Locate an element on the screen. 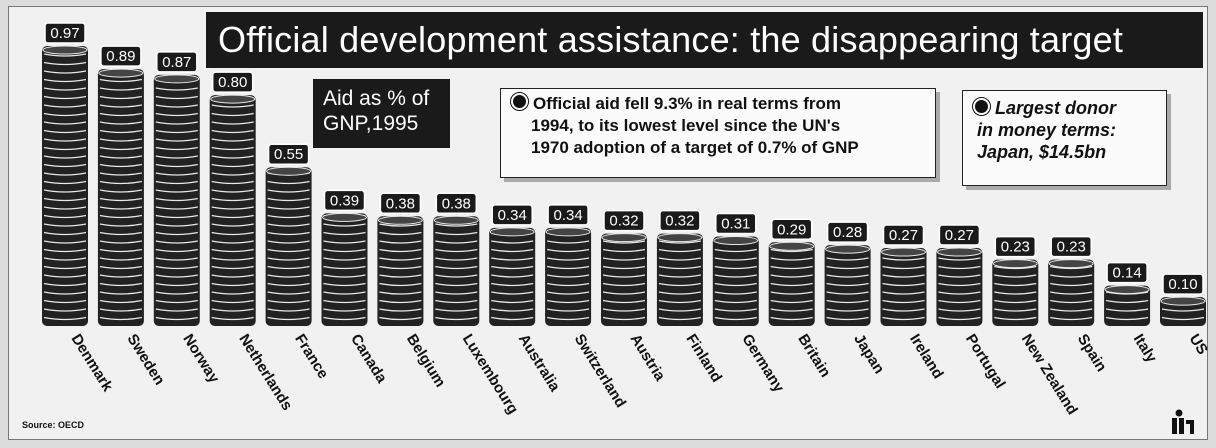 Image resolution: width=1216 pixels, height=448 pixels. value-label-germany: 0.31 is located at coordinates (735, 224).